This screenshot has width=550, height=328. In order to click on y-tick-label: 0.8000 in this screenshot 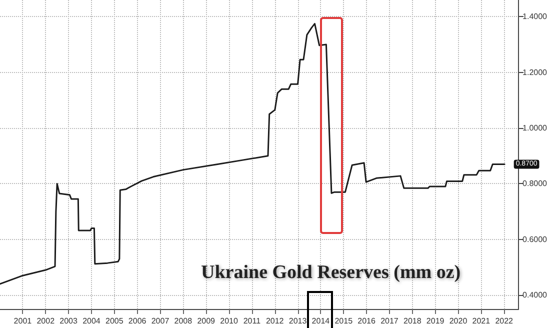, I will do `click(535, 183)`.